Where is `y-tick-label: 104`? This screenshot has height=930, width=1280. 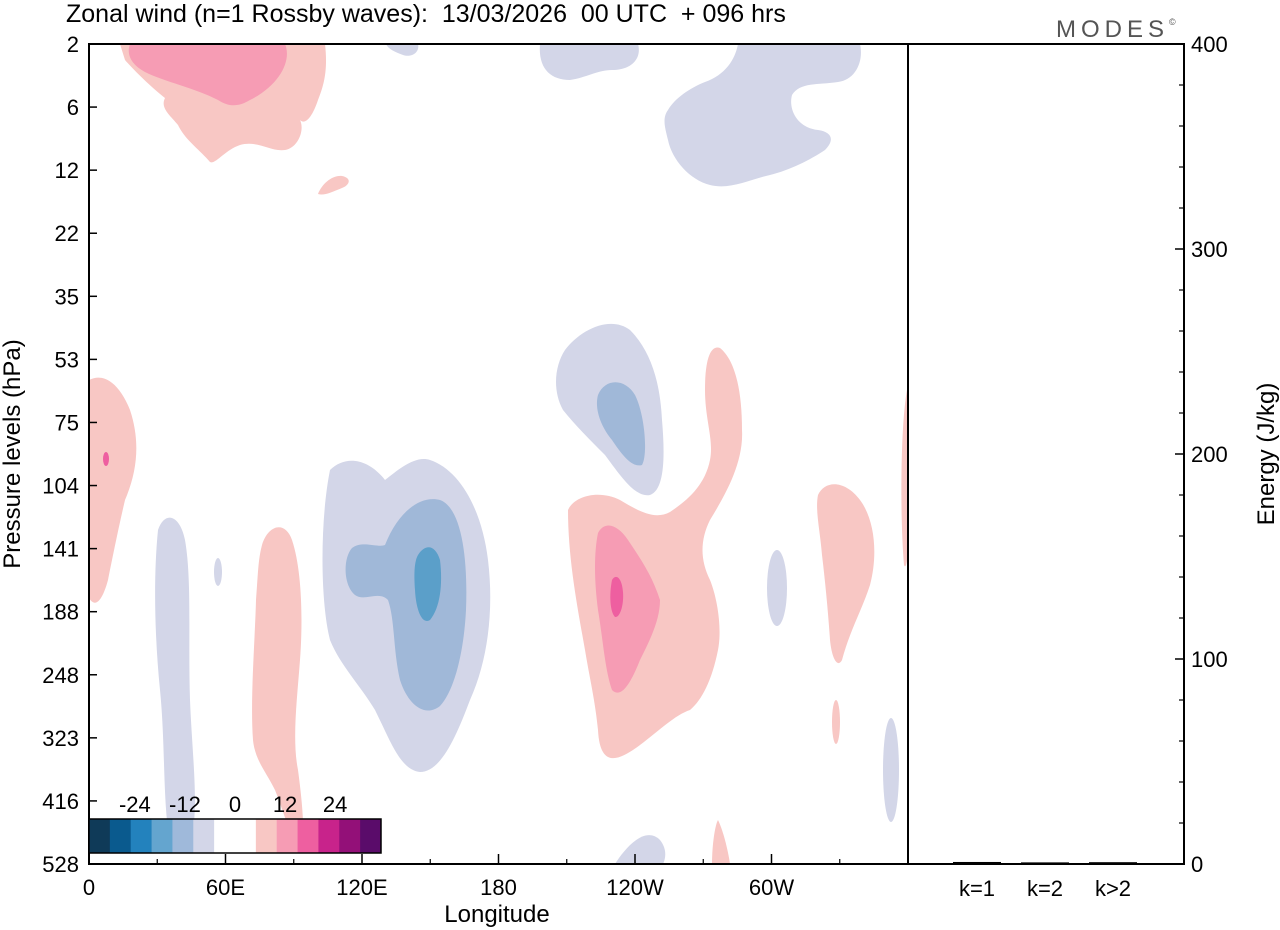
y-tick-label: 104 is located at coordinates (60, 486).